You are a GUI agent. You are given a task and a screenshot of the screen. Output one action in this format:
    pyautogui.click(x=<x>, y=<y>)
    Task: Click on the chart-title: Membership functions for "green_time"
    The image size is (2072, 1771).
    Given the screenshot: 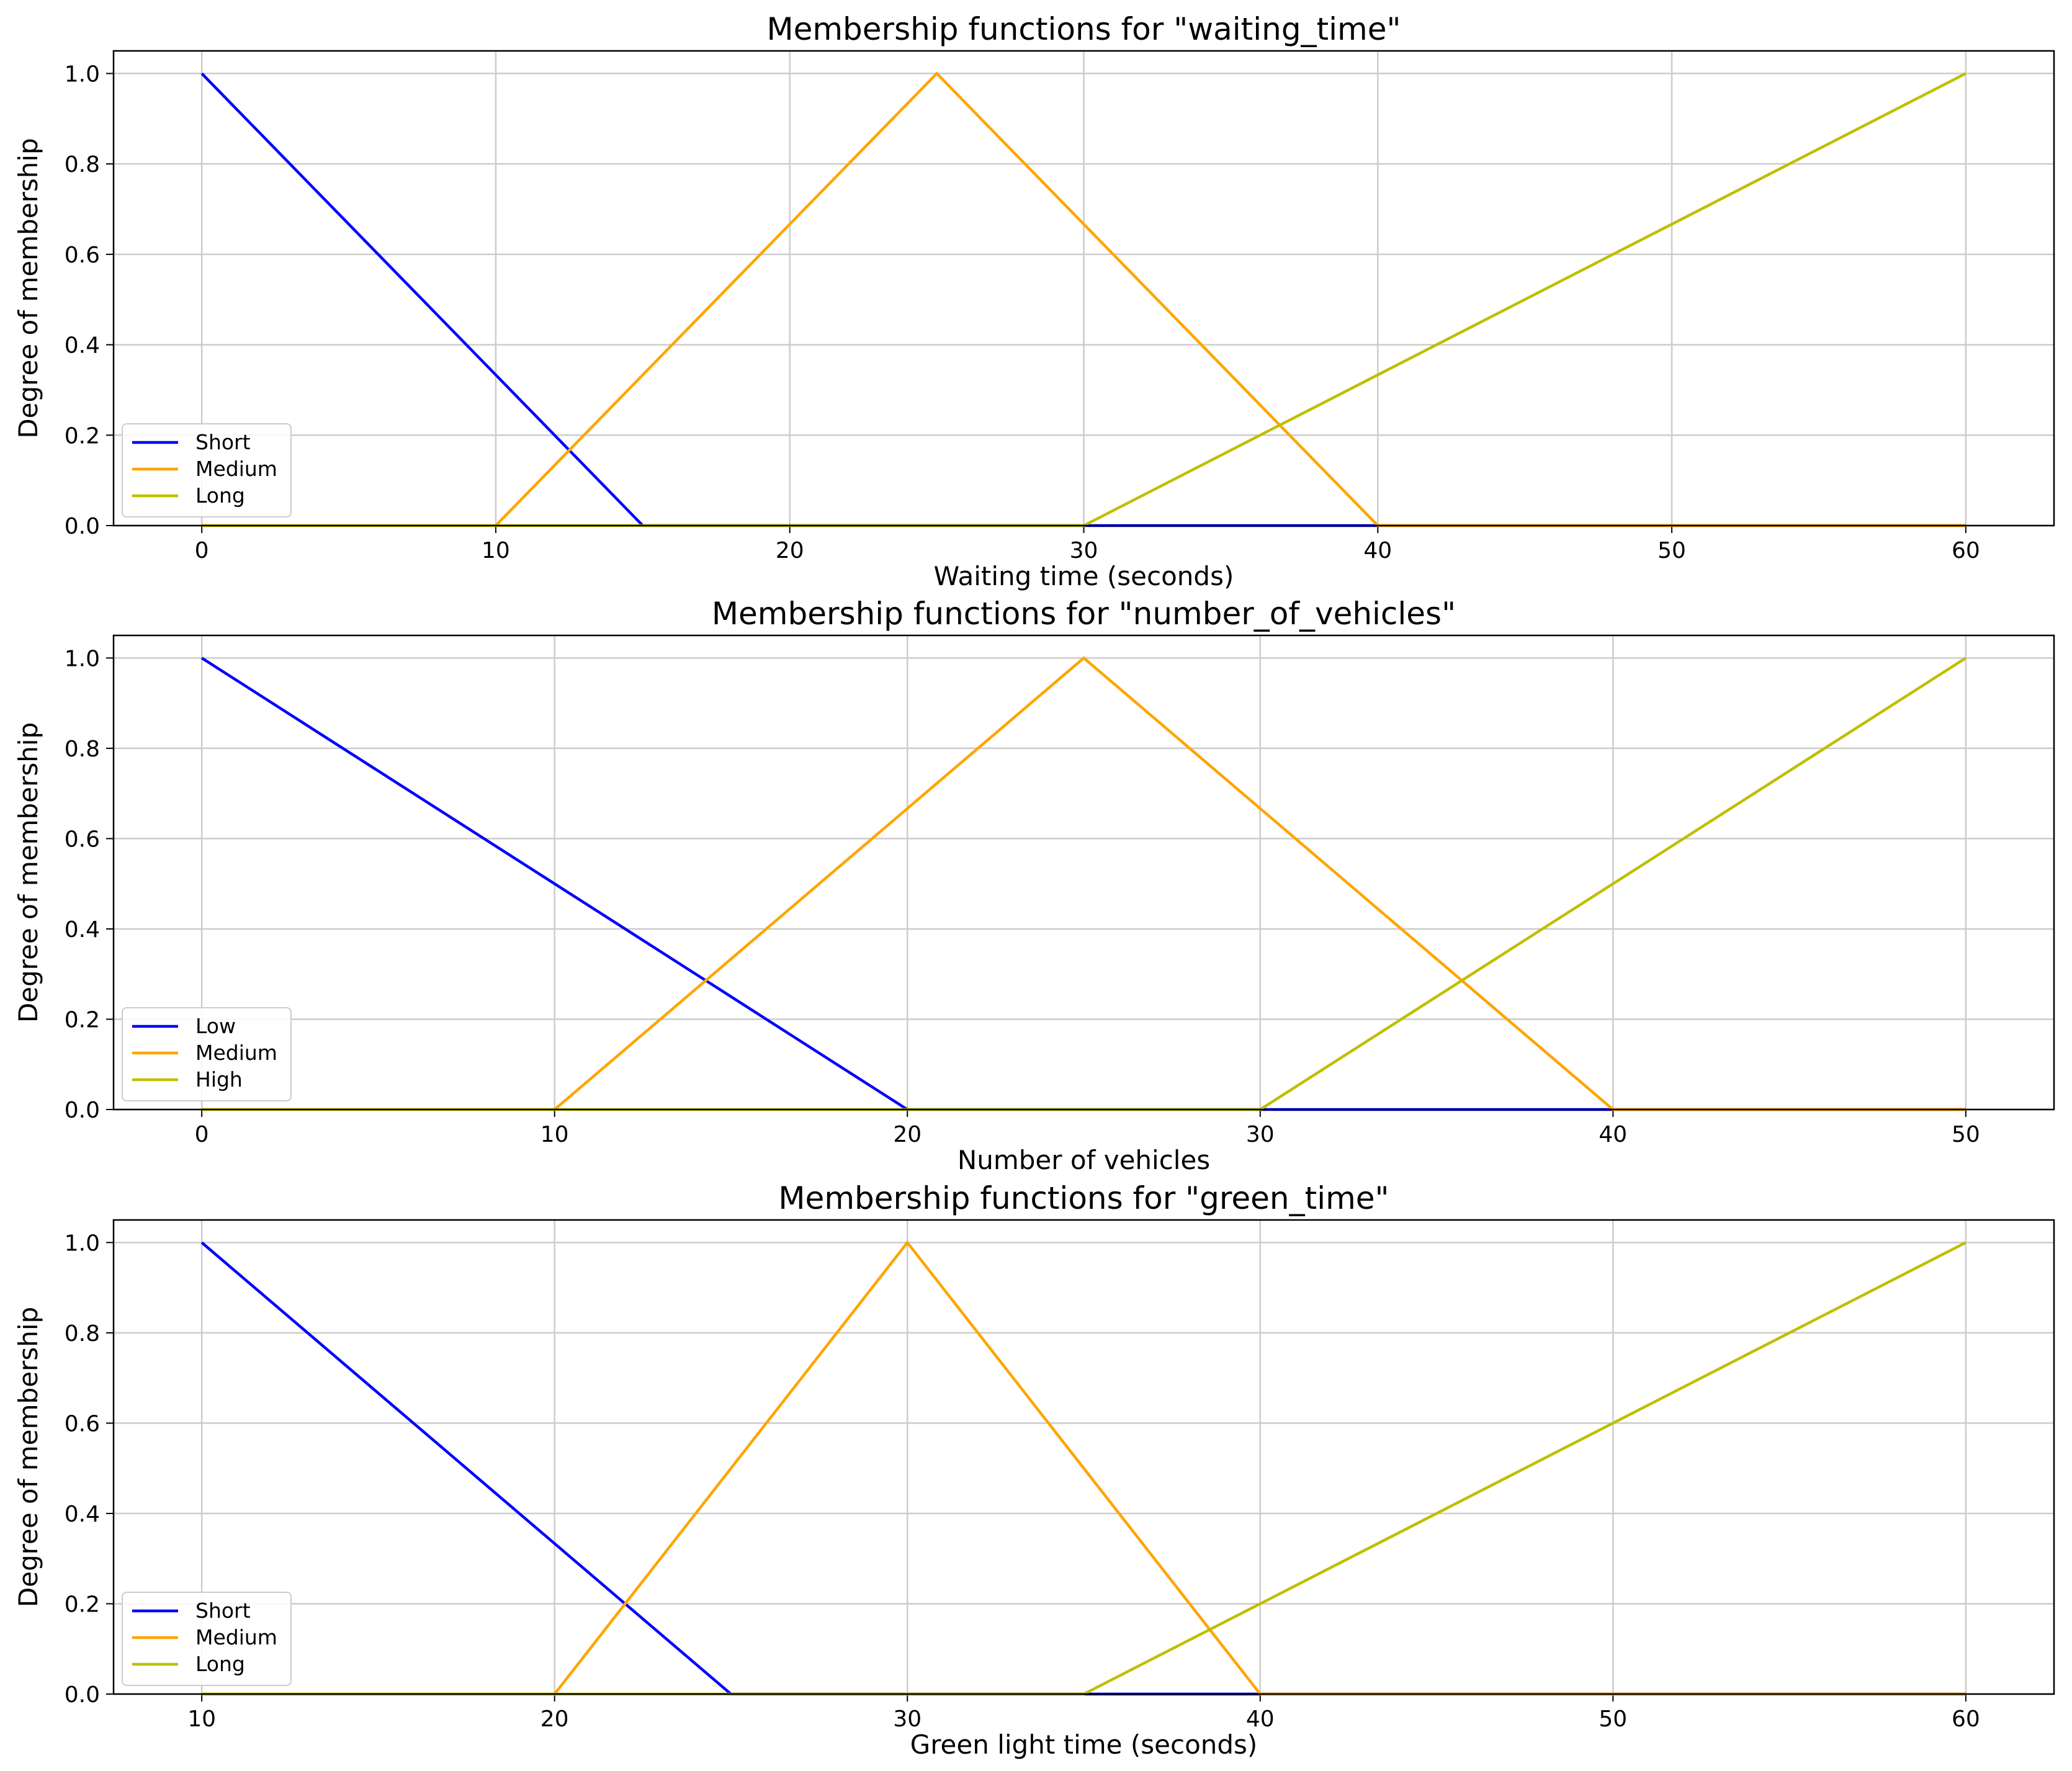 What is the action you would take?
    pyautogui.click(x=1083, y=1198)
    